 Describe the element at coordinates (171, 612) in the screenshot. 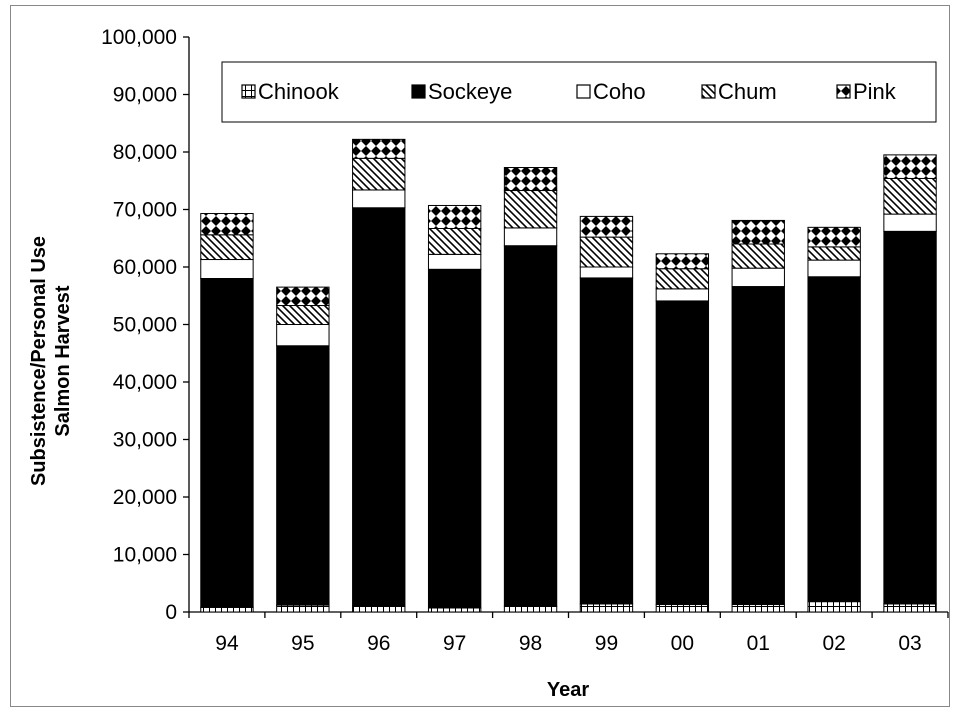

I see `y-tick-label: 0` at that location.